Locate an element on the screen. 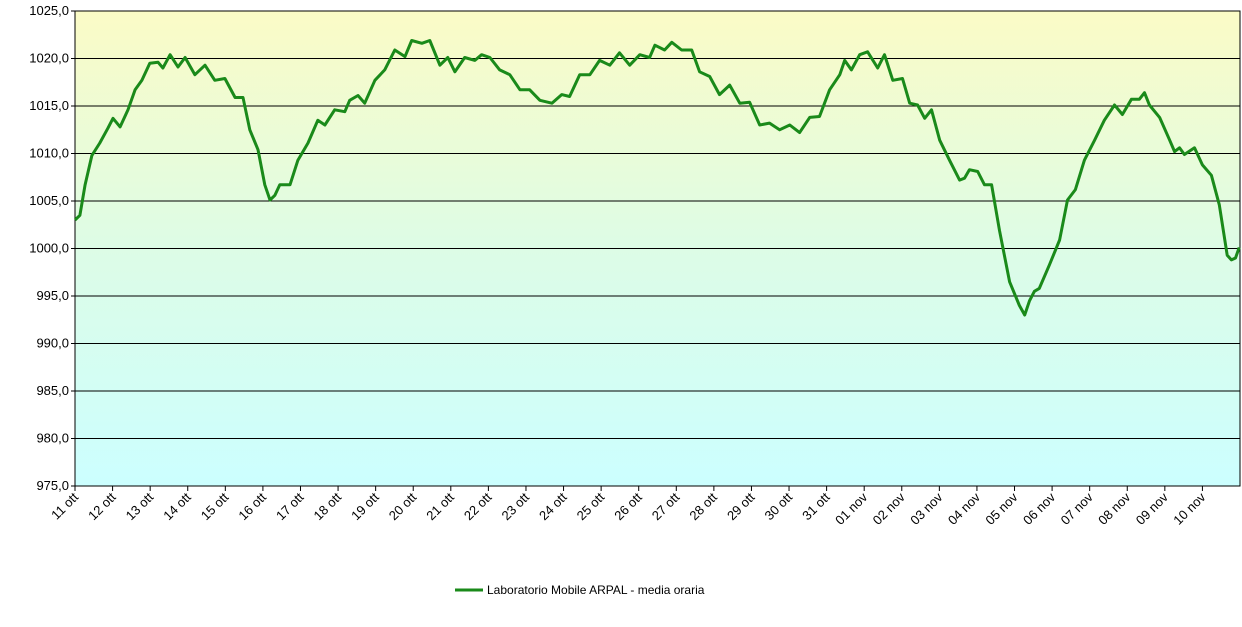 Image resolution: width=1242 pixels, height=627 pixels. x-tick-label: 25 ott is located at coordinates (591, 506).